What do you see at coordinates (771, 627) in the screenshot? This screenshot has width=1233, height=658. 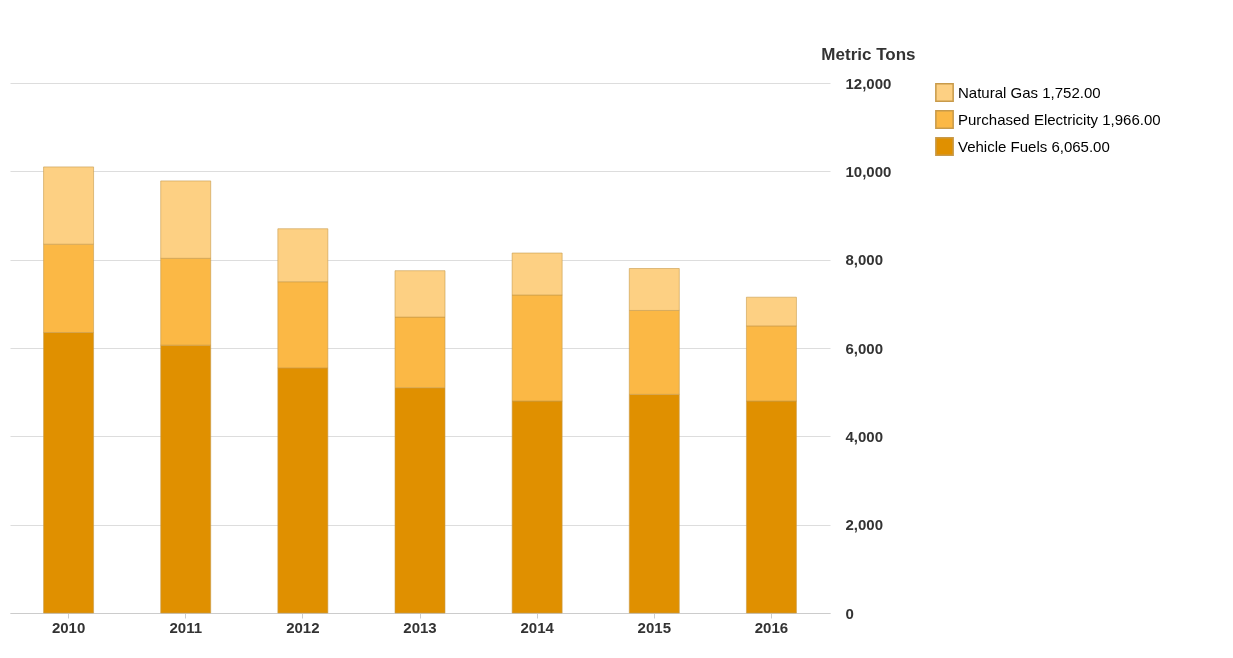 I see `x-tick-label: 2016` at bounding box center [771, 627].